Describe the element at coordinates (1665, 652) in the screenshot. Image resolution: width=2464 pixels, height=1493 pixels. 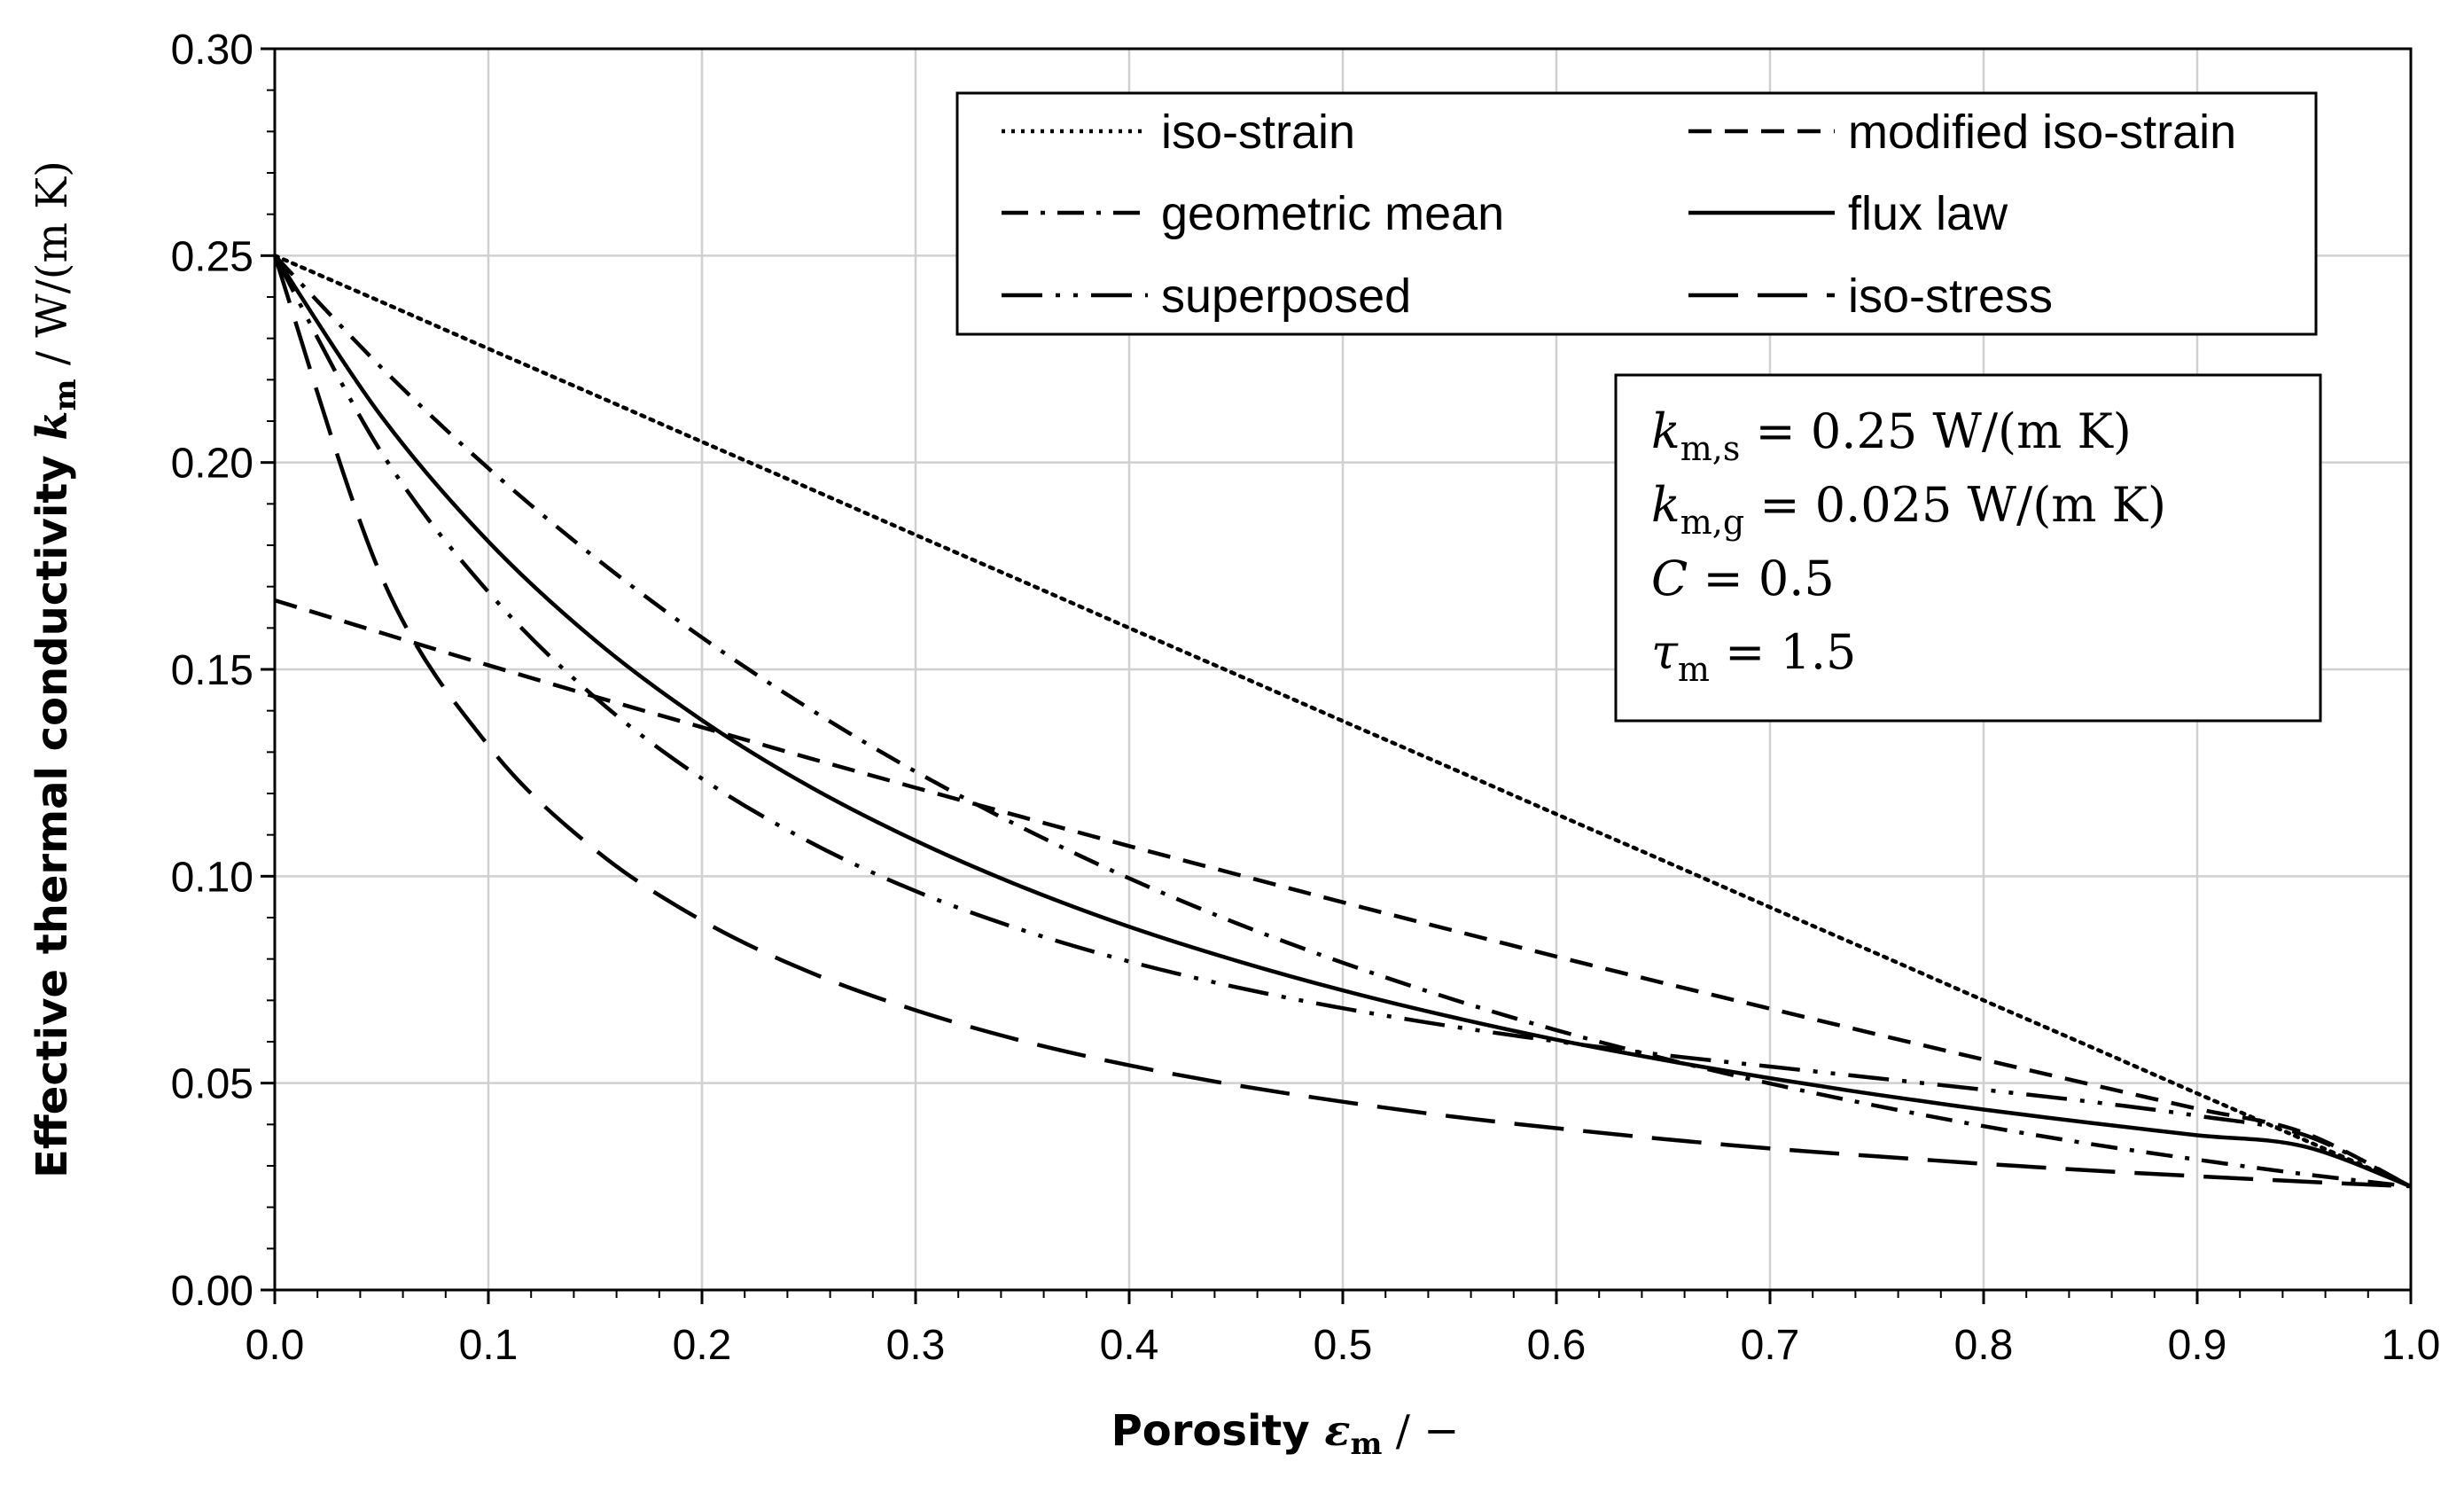
I see `parameter-symbol: τ` at that location.